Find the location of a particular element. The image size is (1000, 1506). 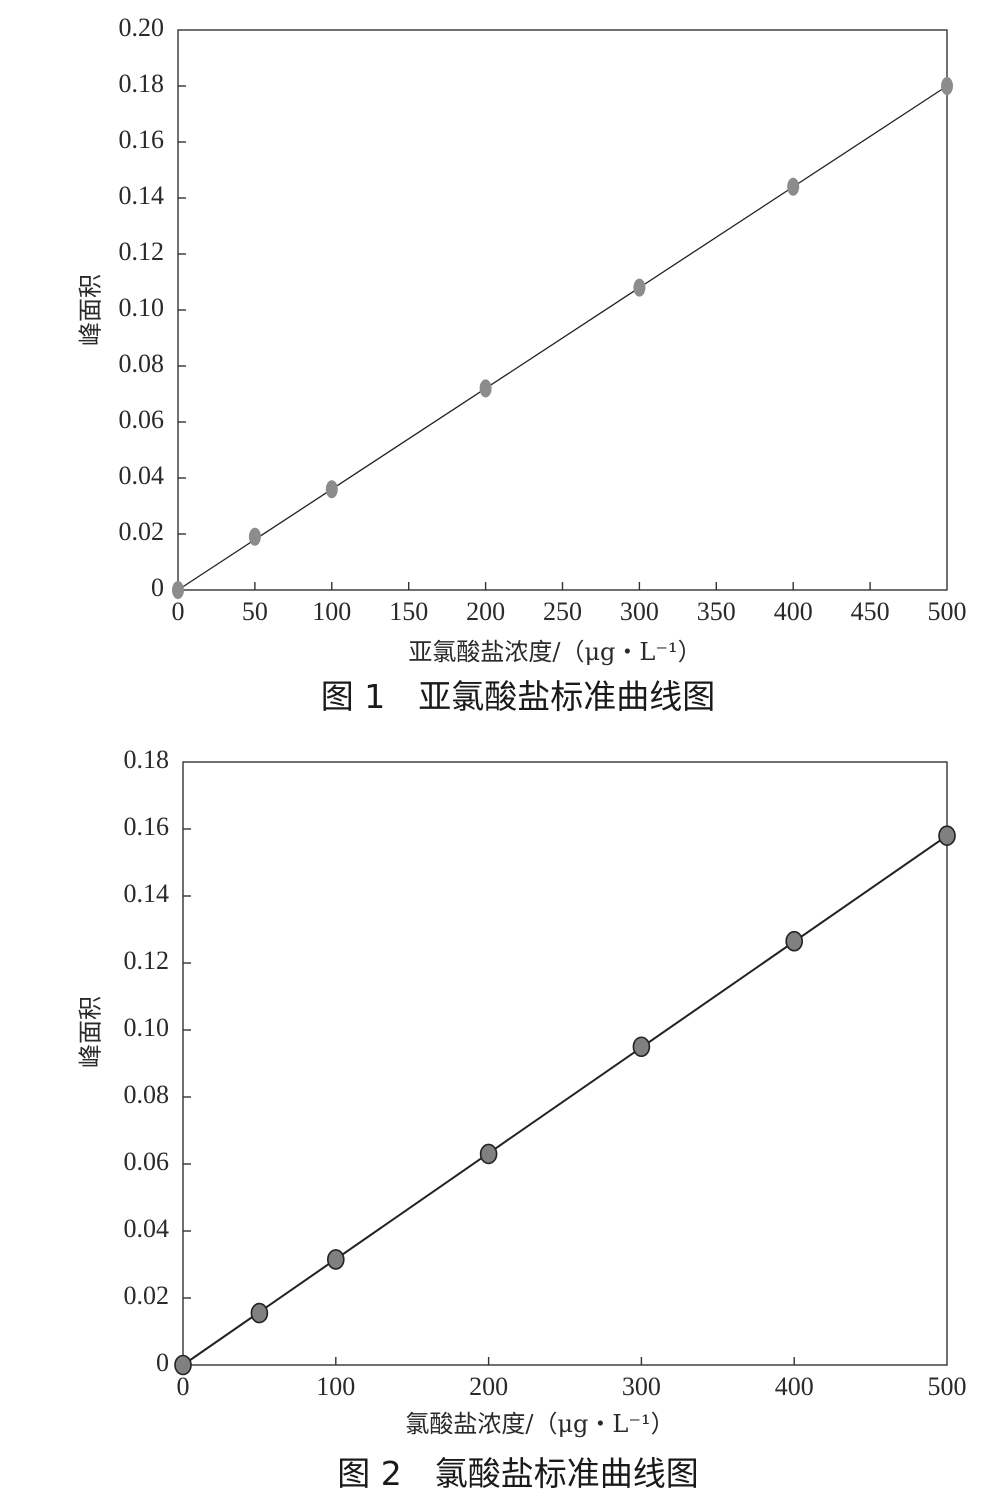

x-tick-label: 450 is located at coordinates (870, 611).